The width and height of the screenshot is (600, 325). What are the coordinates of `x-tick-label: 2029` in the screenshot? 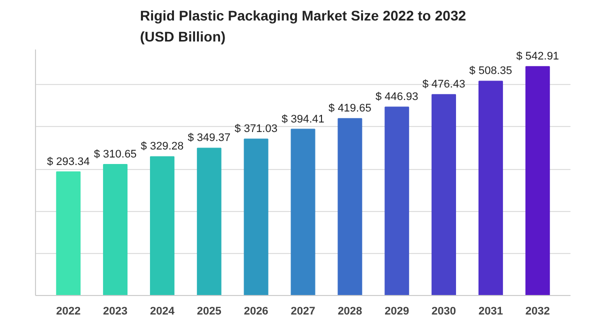 It's located at (397, 312).